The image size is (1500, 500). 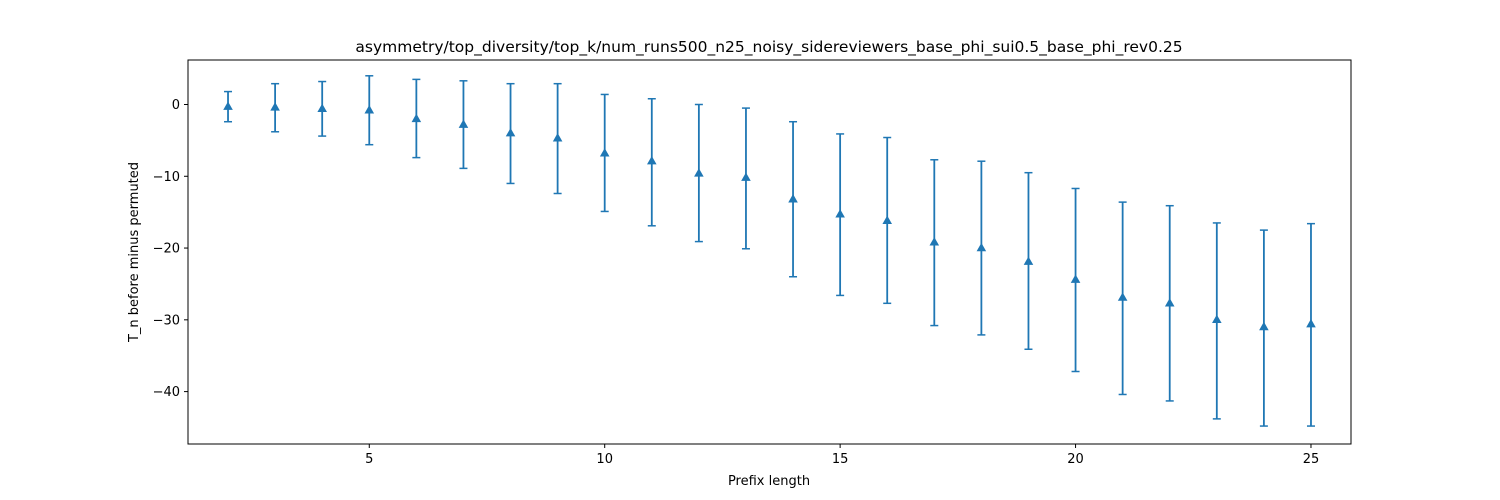 What do you see at coordinates (769, 481) in the screenshot?
I see `x-axis-label: Prefix length` at bounding box center [769, 481].